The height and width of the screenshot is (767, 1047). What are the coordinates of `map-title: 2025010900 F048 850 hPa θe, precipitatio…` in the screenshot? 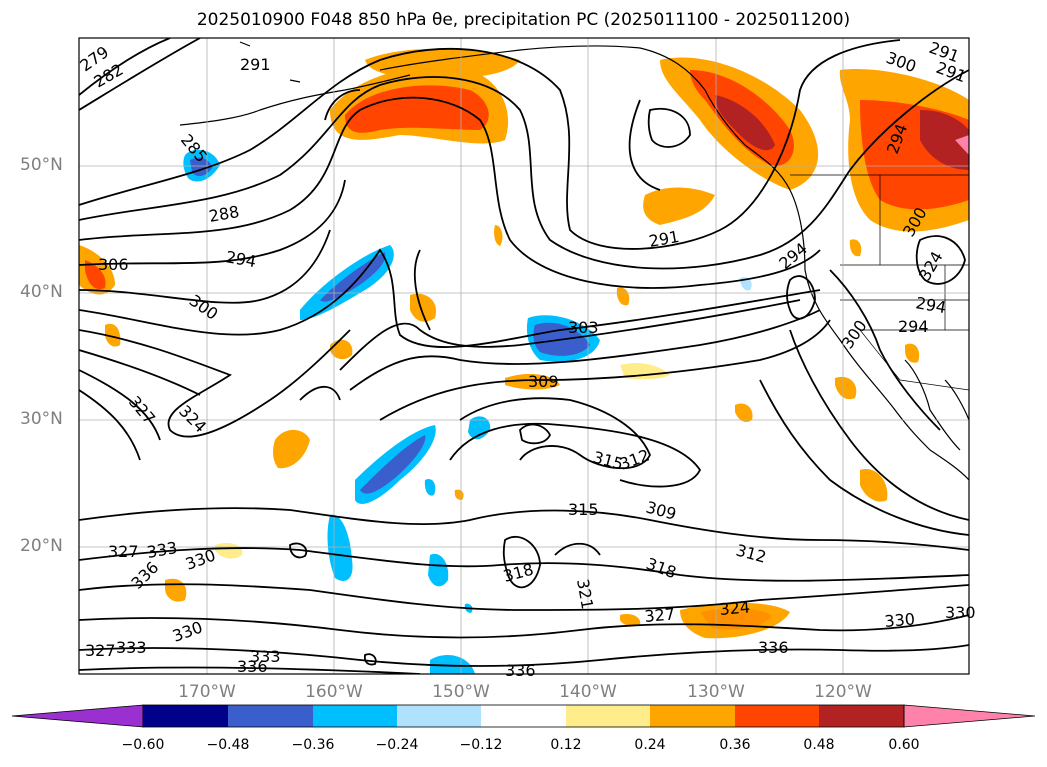 It's located at (523, 20).